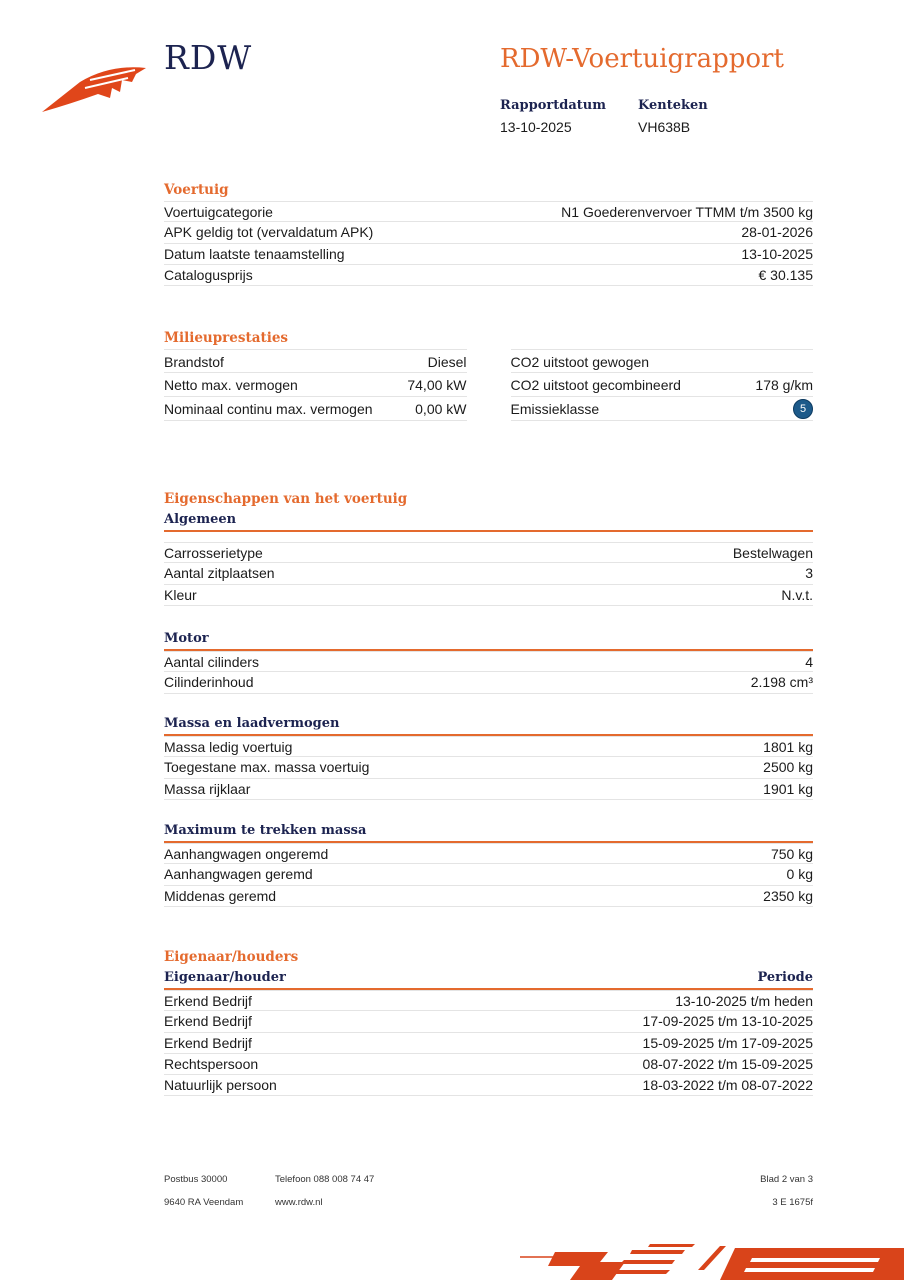  Describe the element at coordinates (228, 747) in the screenshot. I see `row-label: Massa ledig voertuig` at that location.